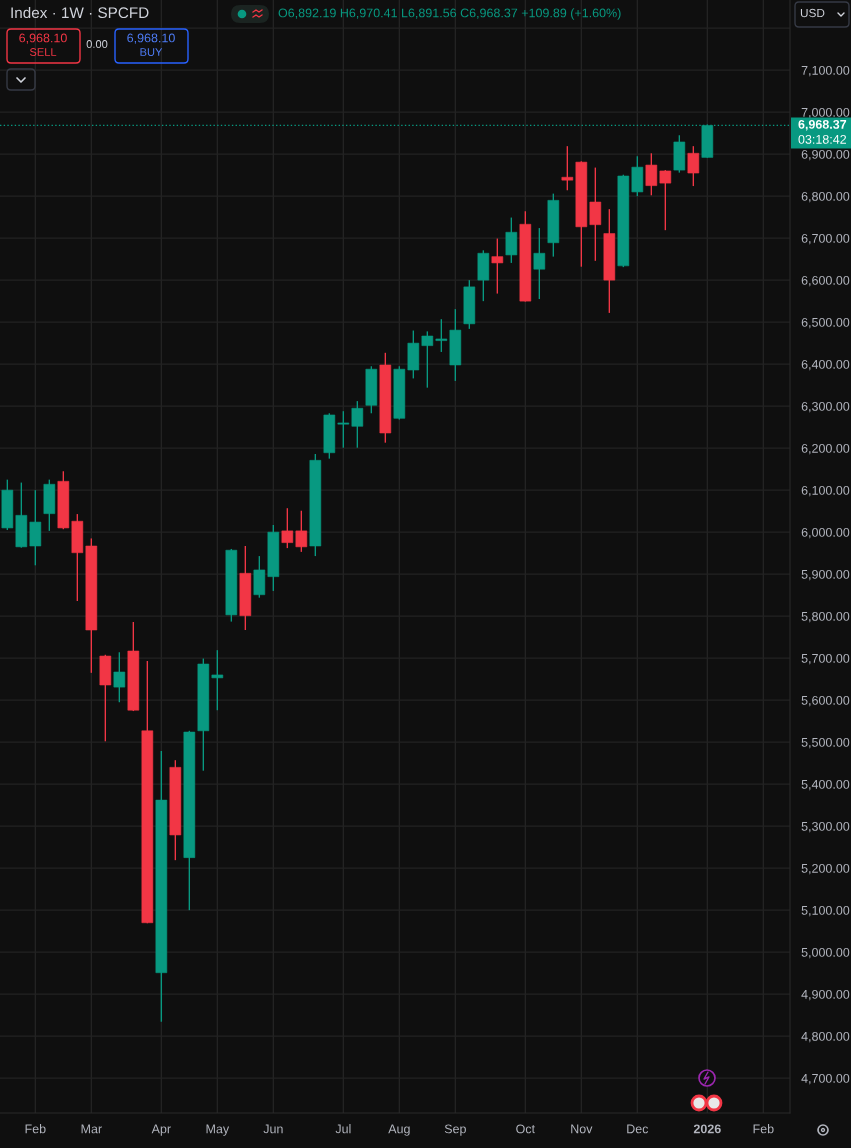  Describe the element at coordinates (825, 113) in the screenshot. I see `y-tick-label: 7,000.00` at that location.